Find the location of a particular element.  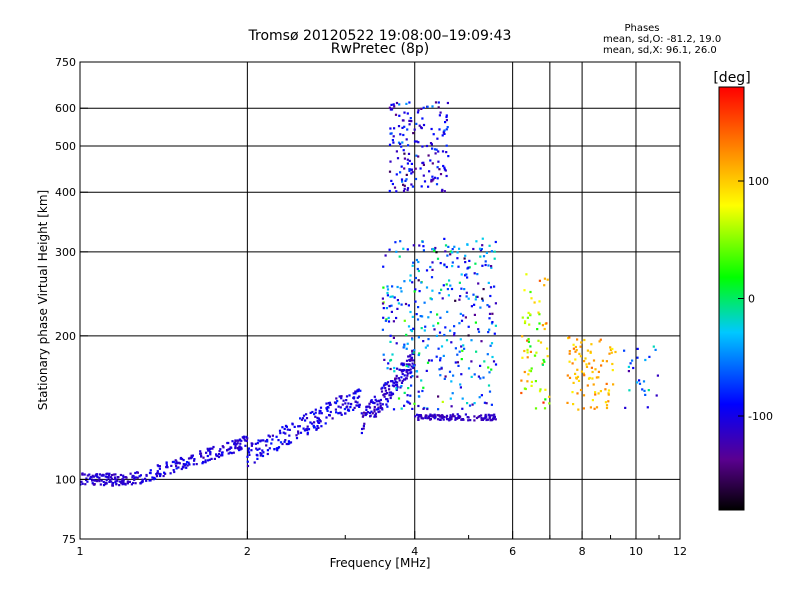

y-tick-label: 100 is located at coordinates (65, 479).